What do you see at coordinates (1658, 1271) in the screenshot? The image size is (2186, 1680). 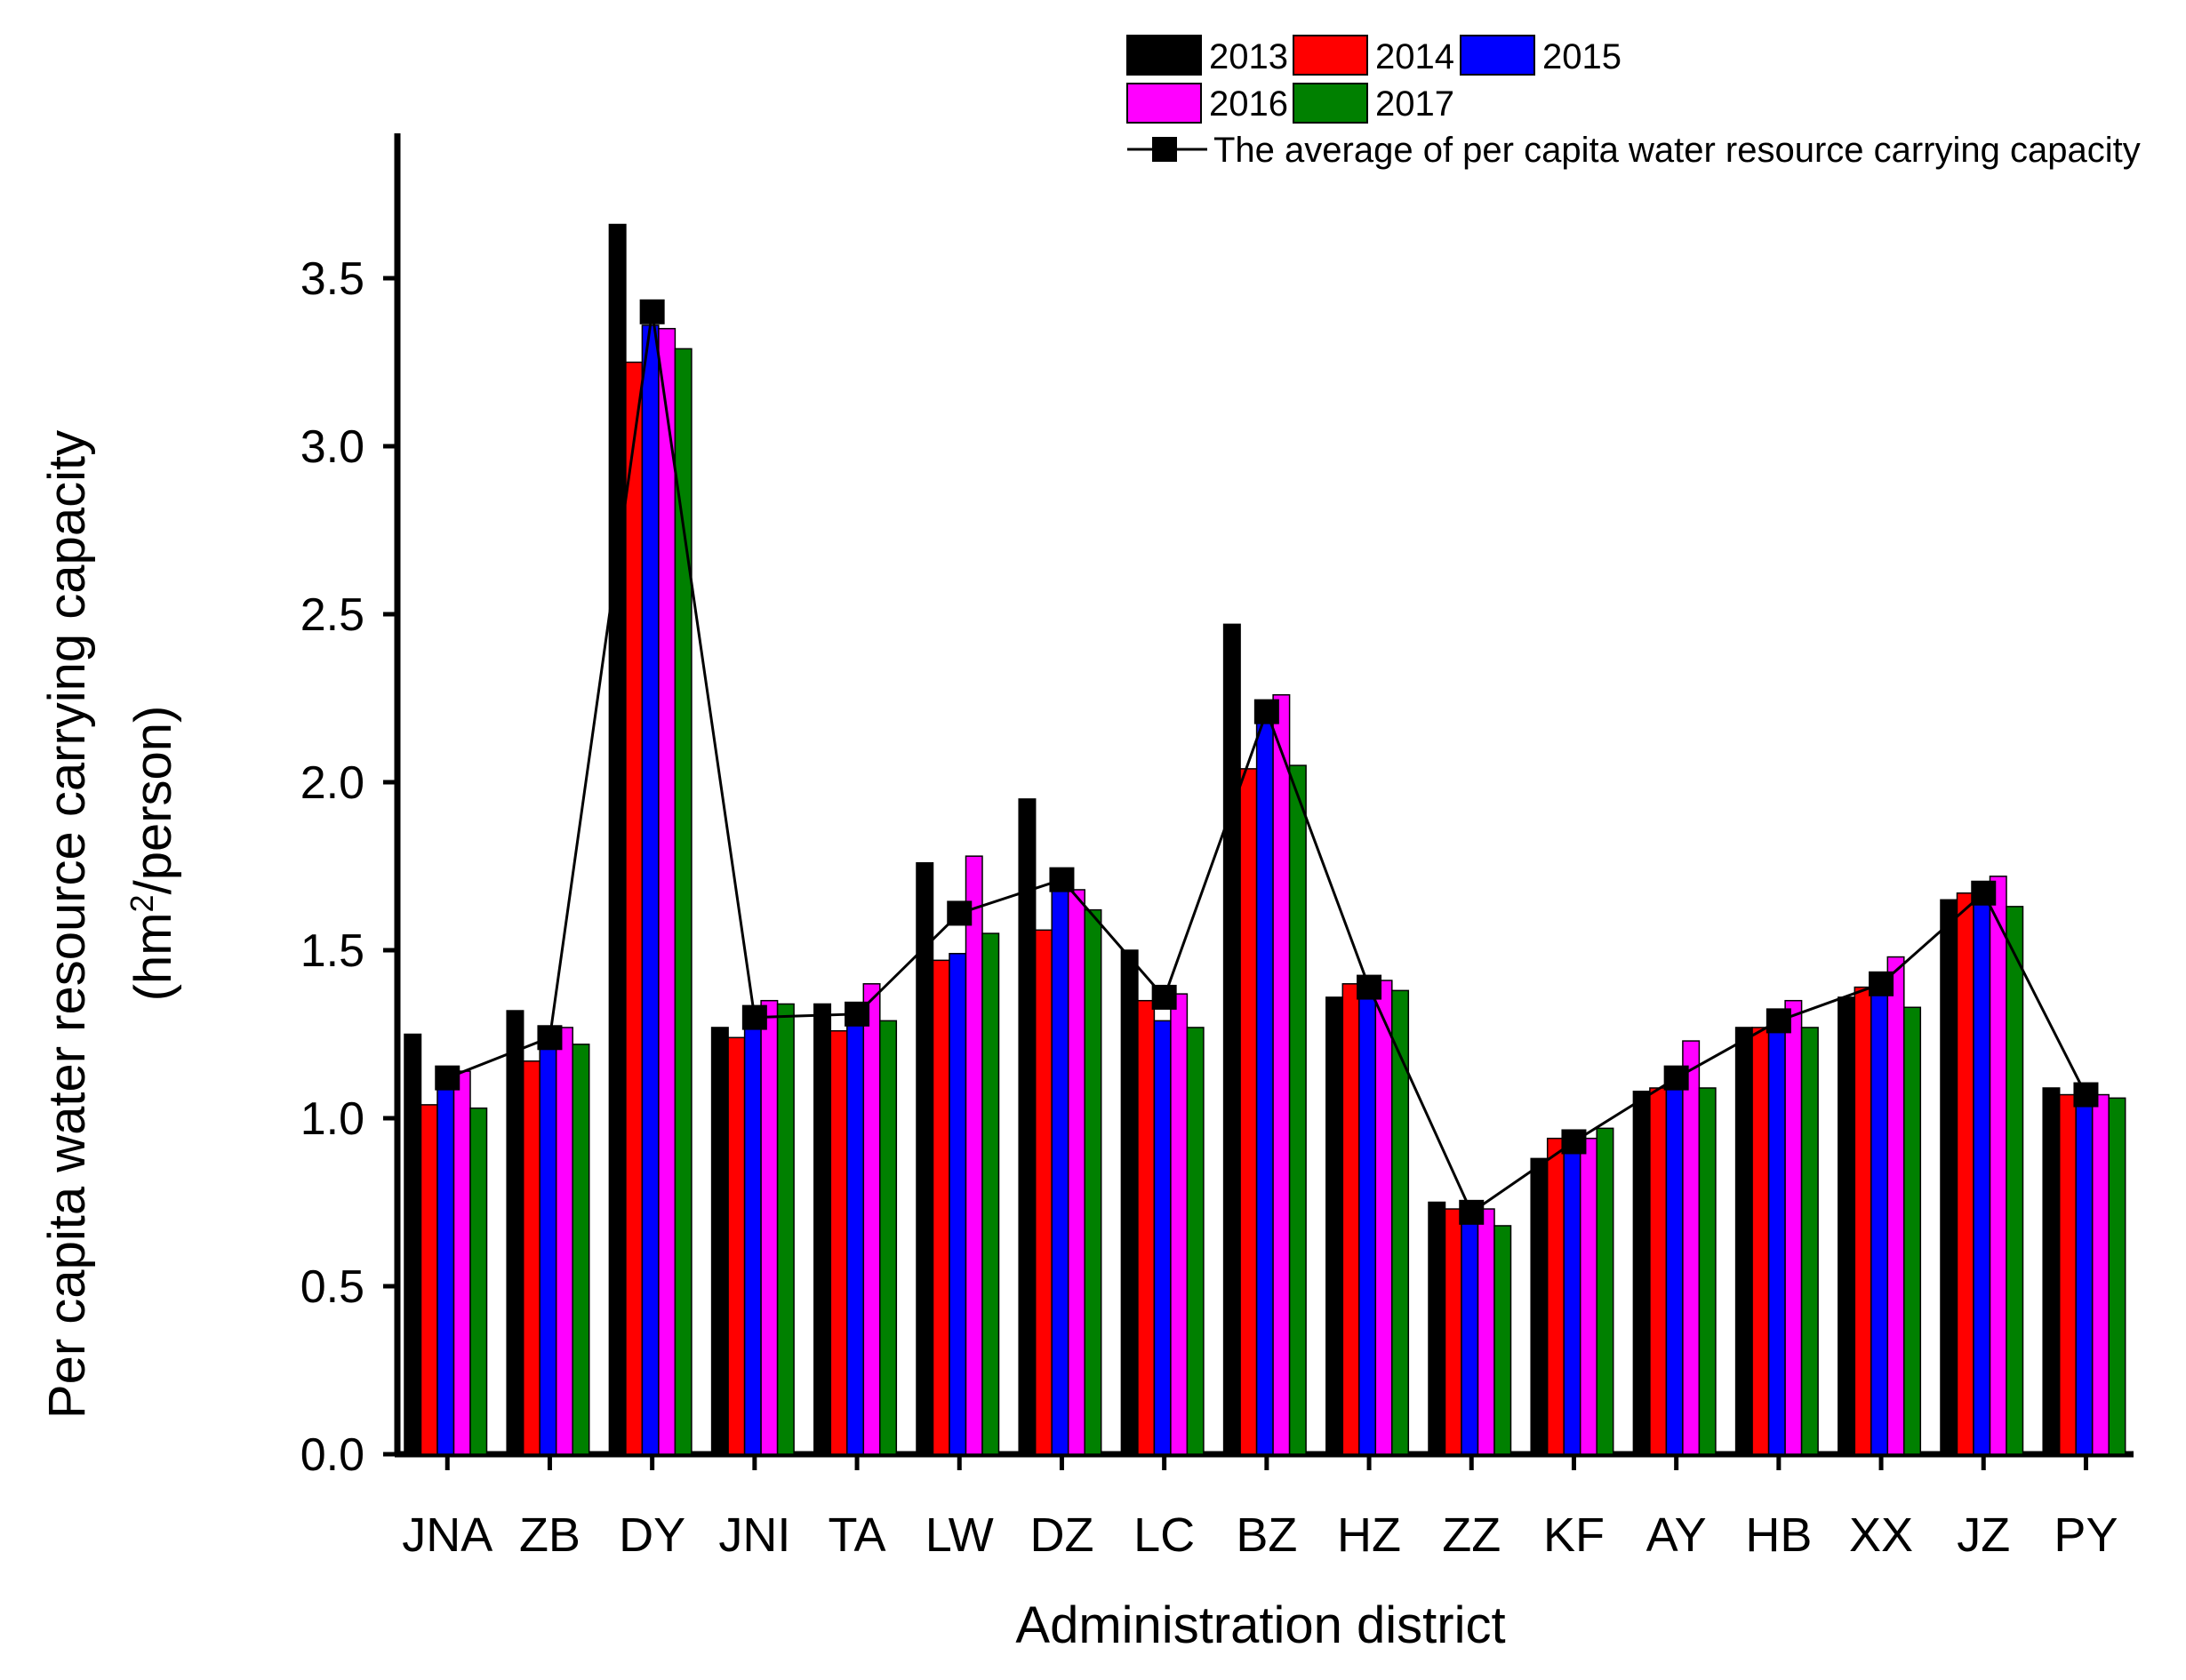 I see `bar-2014-ay` at bounding box center [1658, 1271].